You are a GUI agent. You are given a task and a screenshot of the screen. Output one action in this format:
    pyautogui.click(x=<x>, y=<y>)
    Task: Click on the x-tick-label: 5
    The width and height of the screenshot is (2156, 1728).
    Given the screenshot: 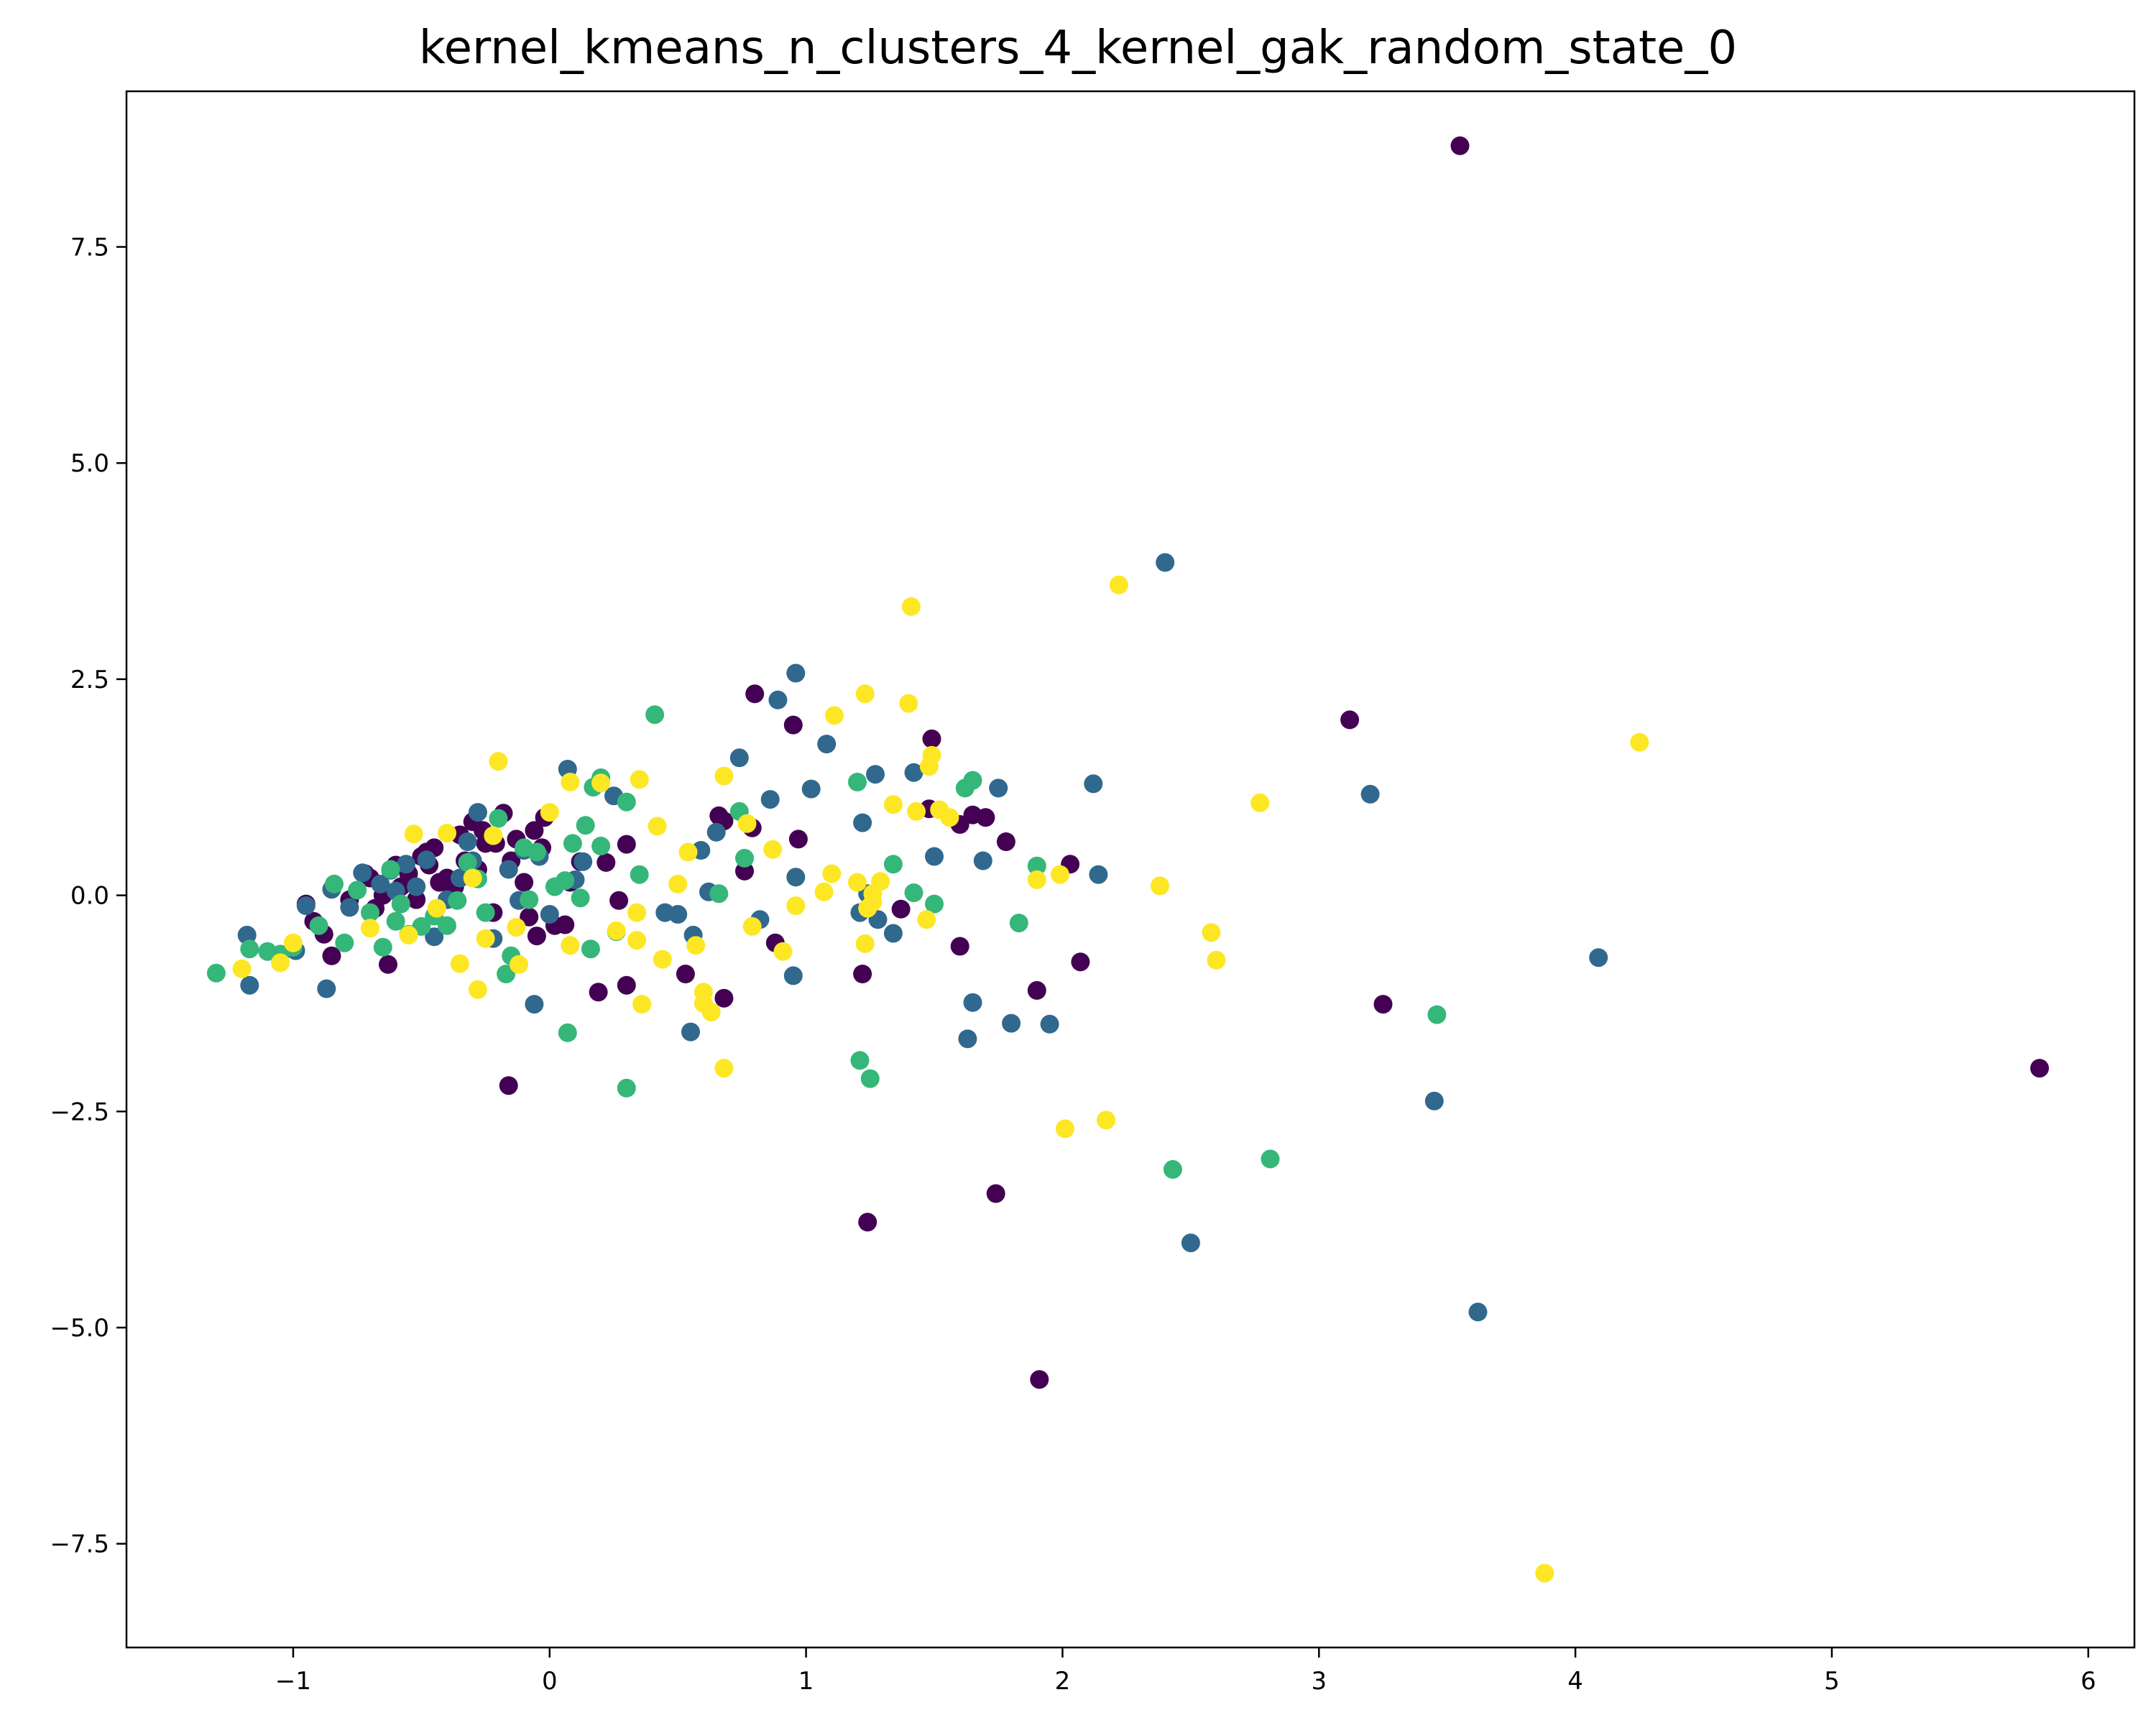 What is the action you would take?
    pyautogui.click(x=1832, y=1681)
    